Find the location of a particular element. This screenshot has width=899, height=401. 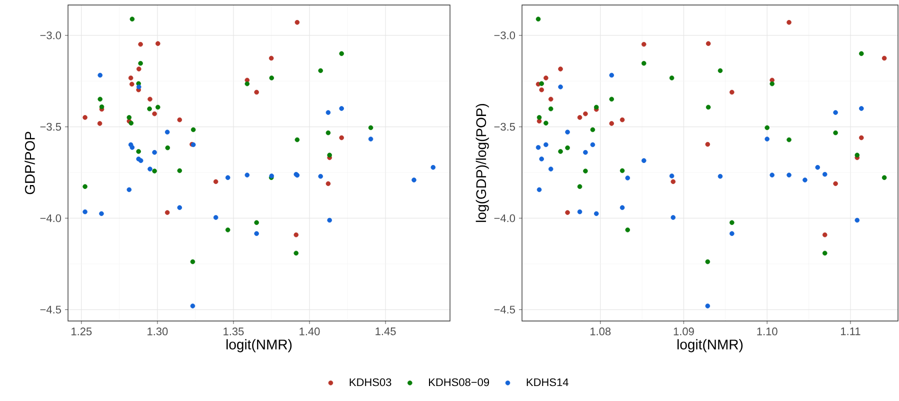

x-tick-label: 1.08 is located at coordinates (600, 332).